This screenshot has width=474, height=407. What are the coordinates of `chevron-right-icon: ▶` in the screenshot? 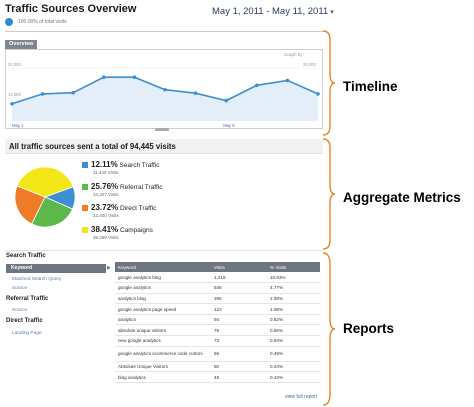 It's located at (109, 268).